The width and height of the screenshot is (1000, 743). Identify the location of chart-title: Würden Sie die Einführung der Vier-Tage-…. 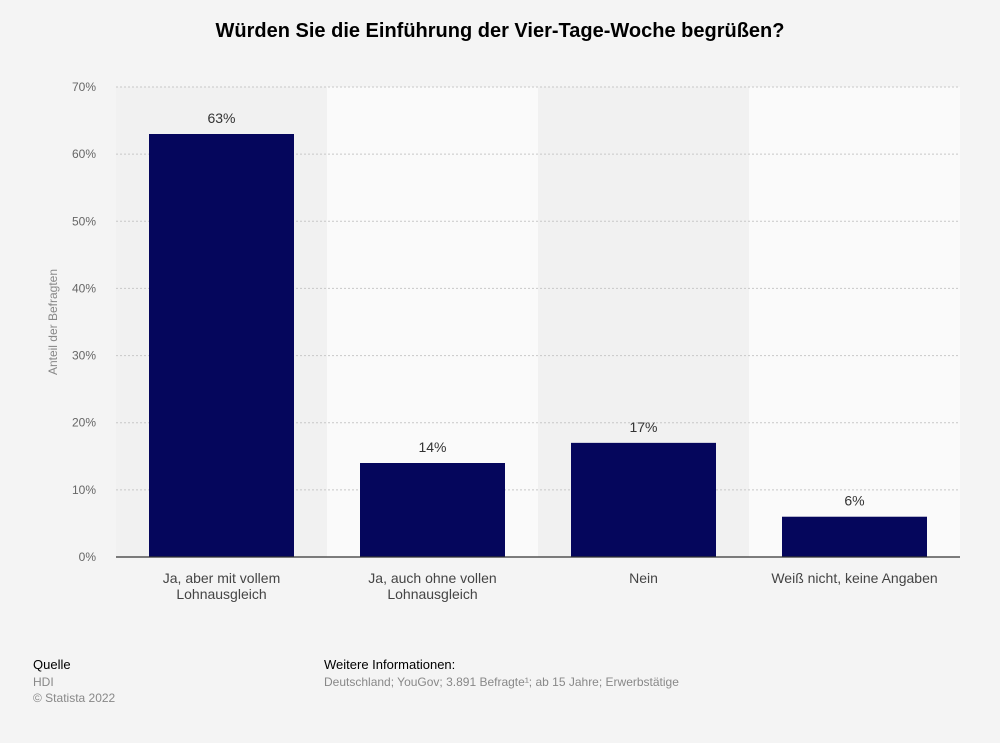
(500, 31).